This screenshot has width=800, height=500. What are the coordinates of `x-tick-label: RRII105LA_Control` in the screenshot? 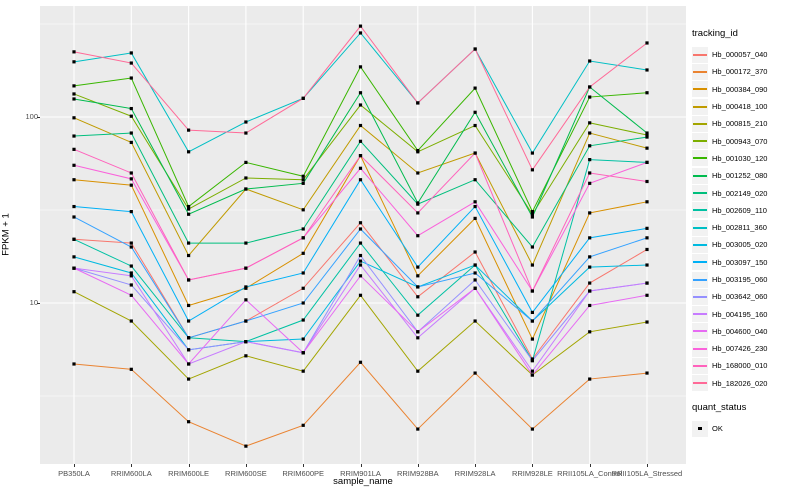 It's located at (590, 473).